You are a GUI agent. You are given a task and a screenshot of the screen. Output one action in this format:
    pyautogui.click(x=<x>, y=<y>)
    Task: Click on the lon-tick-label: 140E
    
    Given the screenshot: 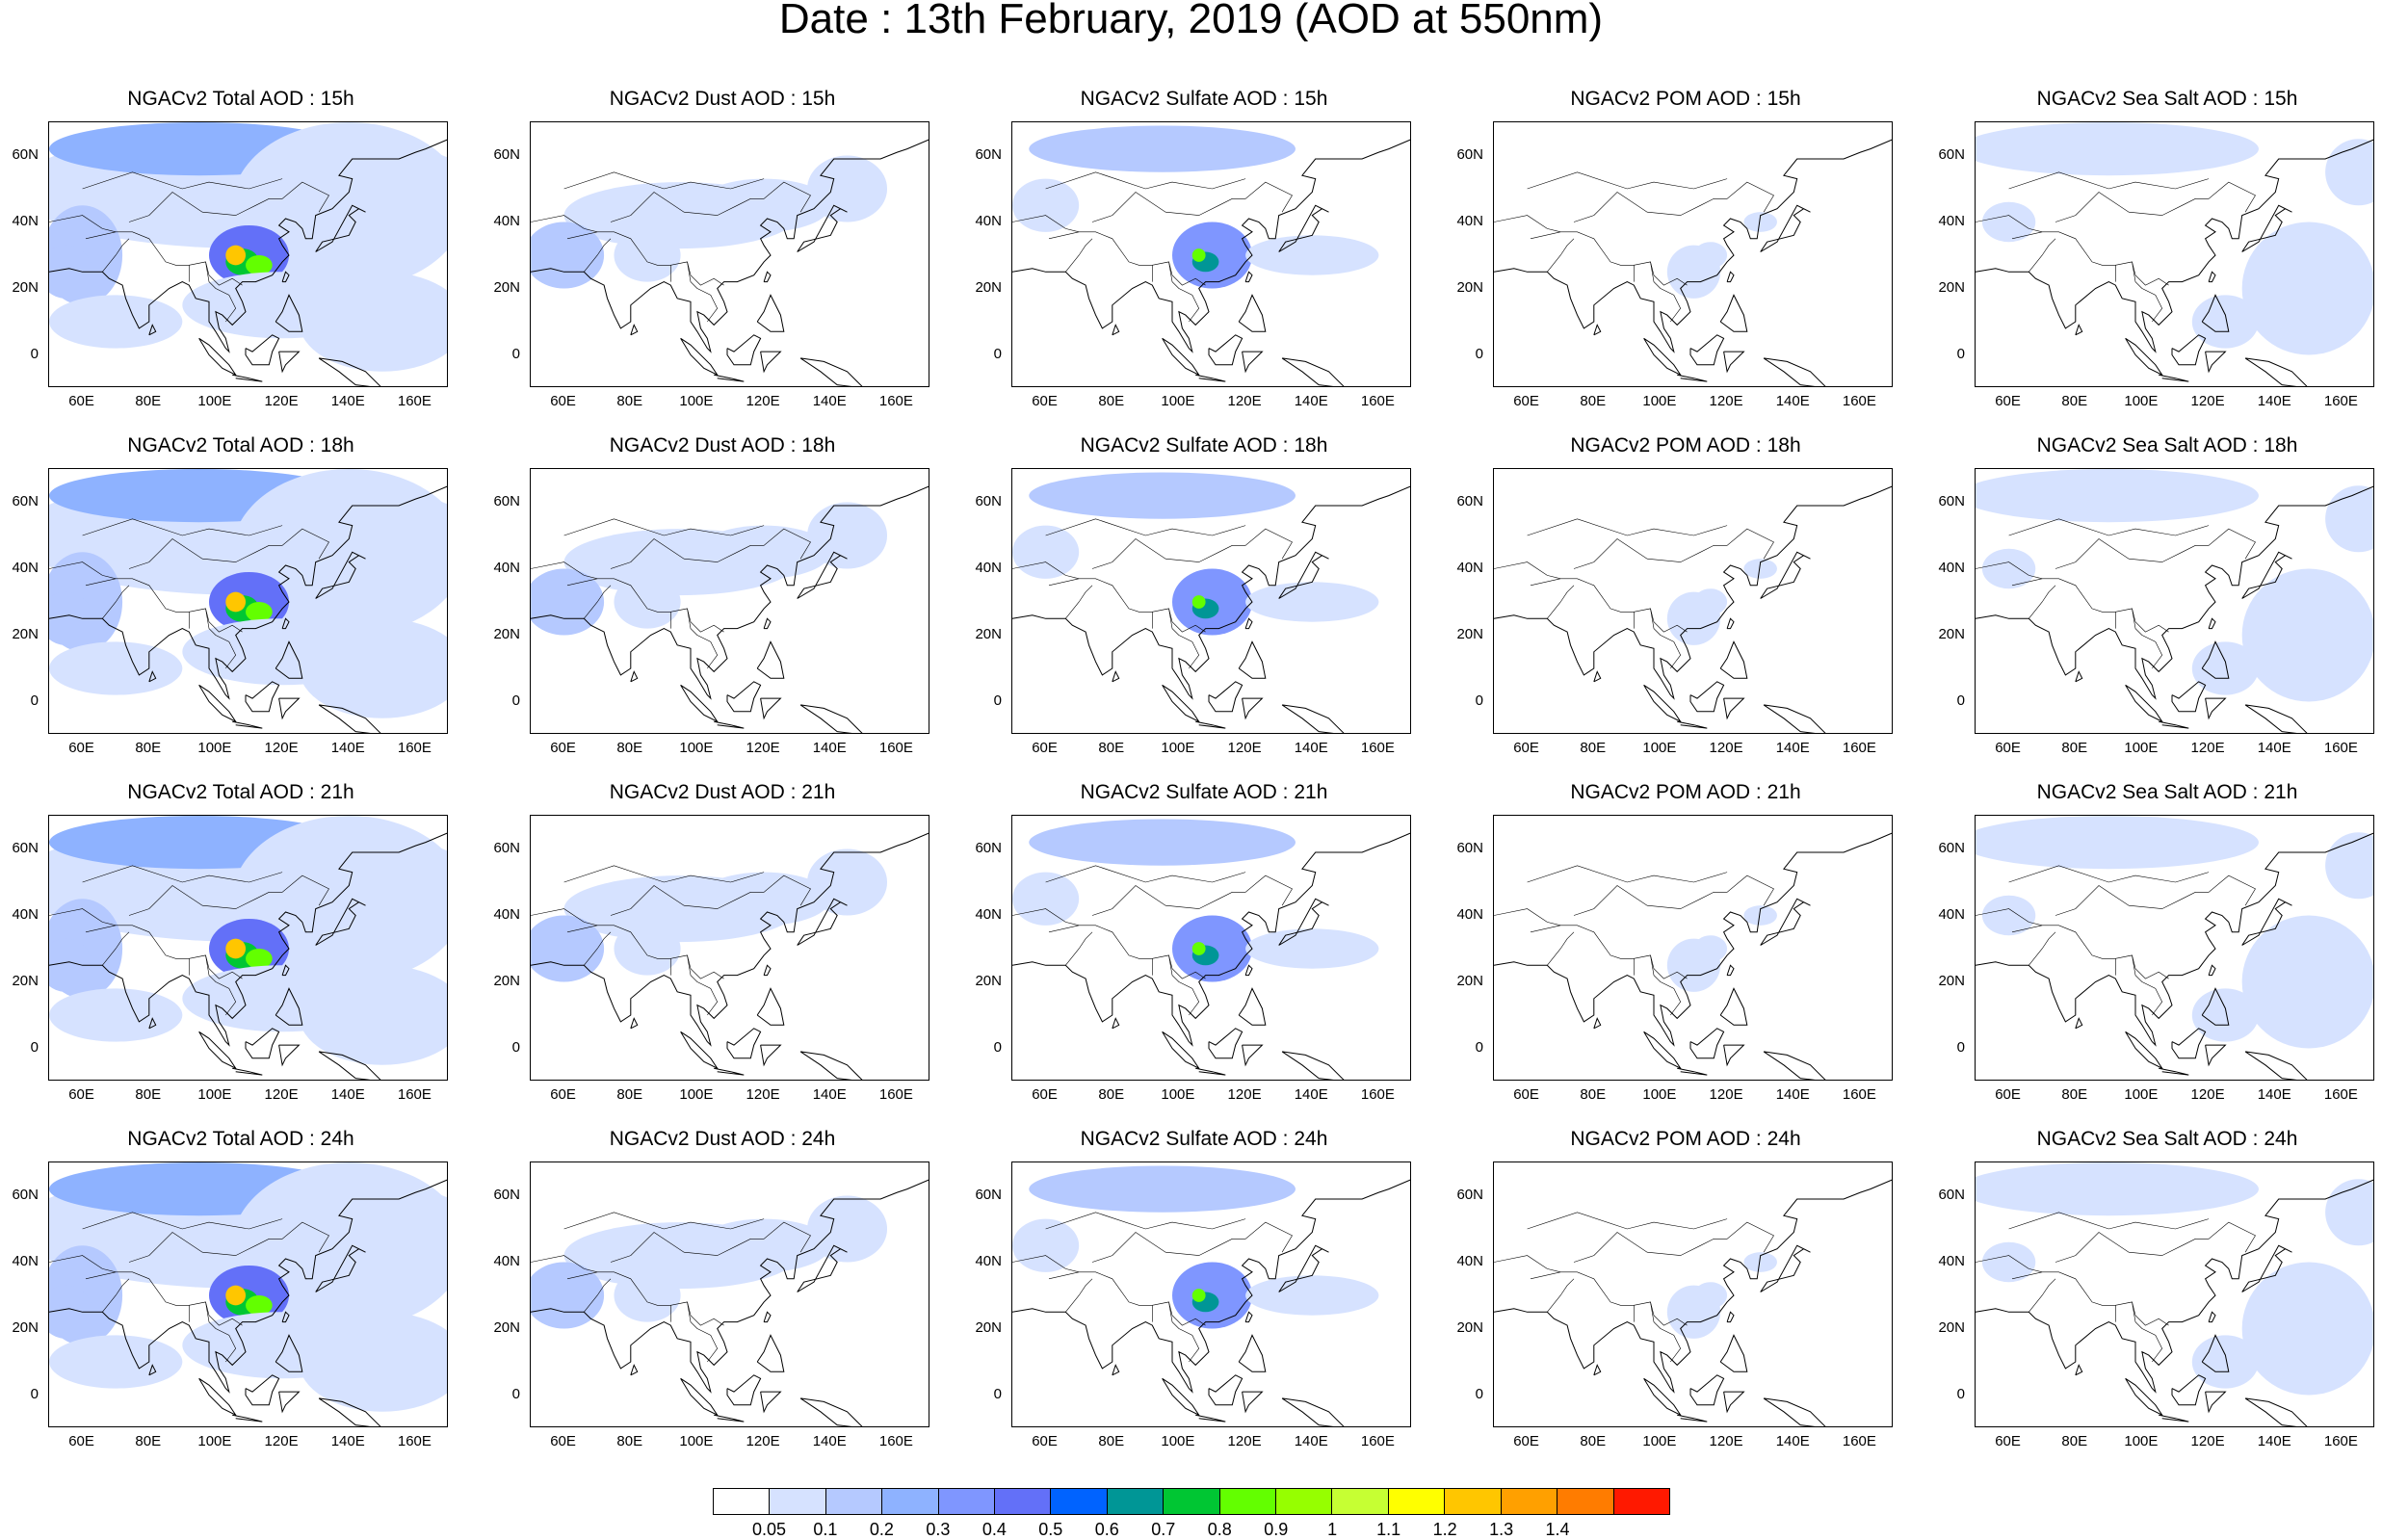 What is the action you would take?
    pyautogui.click(x=829, y=1441)
    